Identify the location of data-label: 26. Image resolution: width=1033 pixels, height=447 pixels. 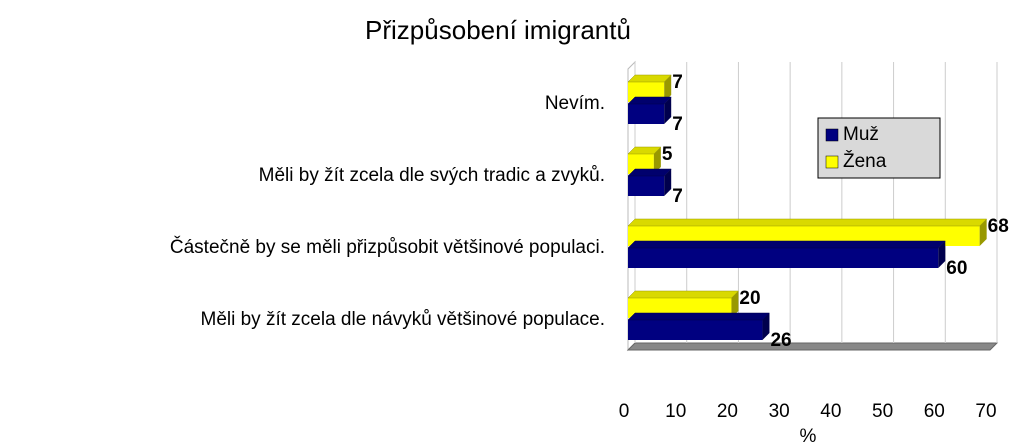
(780, 340).